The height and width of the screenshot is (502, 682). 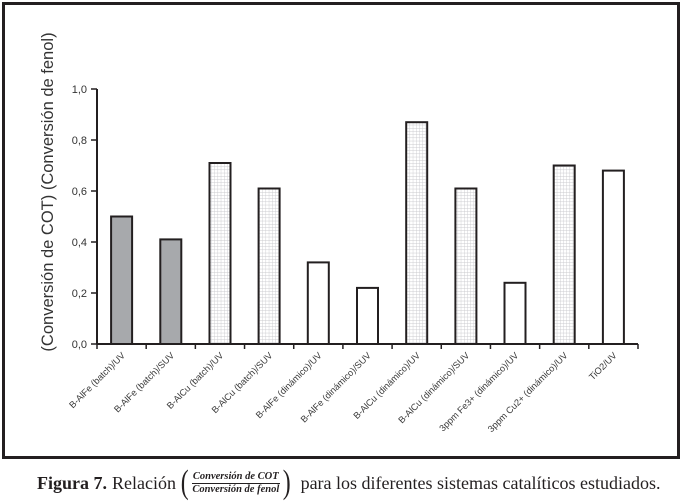 What do you see at coordinates (528, 392) in the screenshot?
I see `x-category-label: 3ppm Cu2+ (dinámico)/UV` at bounding box center [528, 392].